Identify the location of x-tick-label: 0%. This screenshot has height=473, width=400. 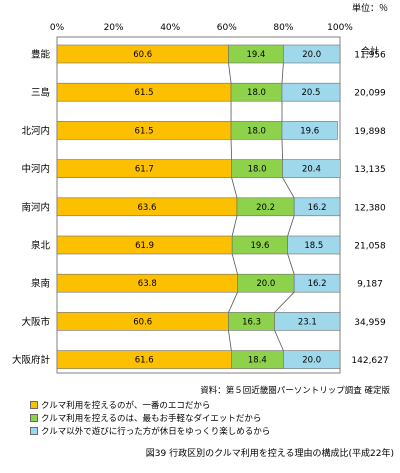
(57, 28).